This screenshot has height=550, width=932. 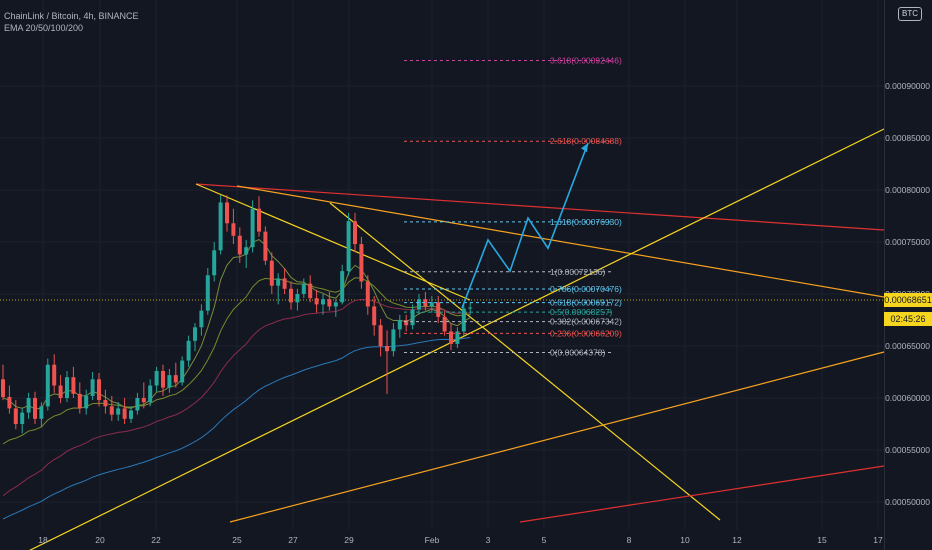 I want to click on yellow-top-line, so click(x=333, y=242).